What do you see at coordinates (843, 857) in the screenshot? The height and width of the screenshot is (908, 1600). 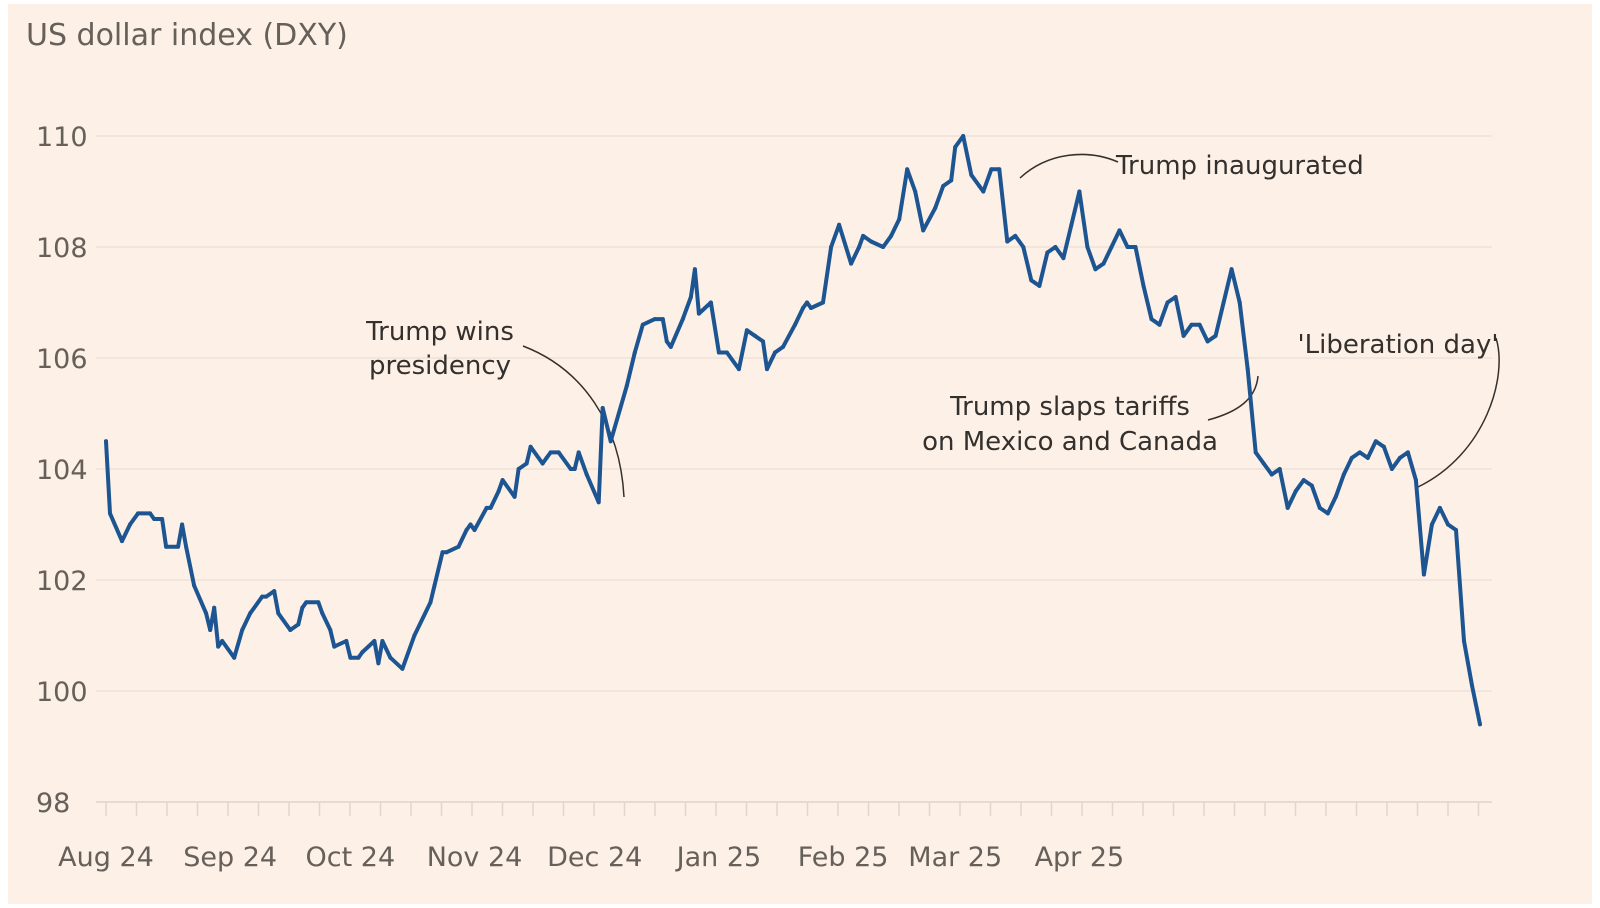 I see `x-tick-label: Feb 25` at bounding box center [843, 857].